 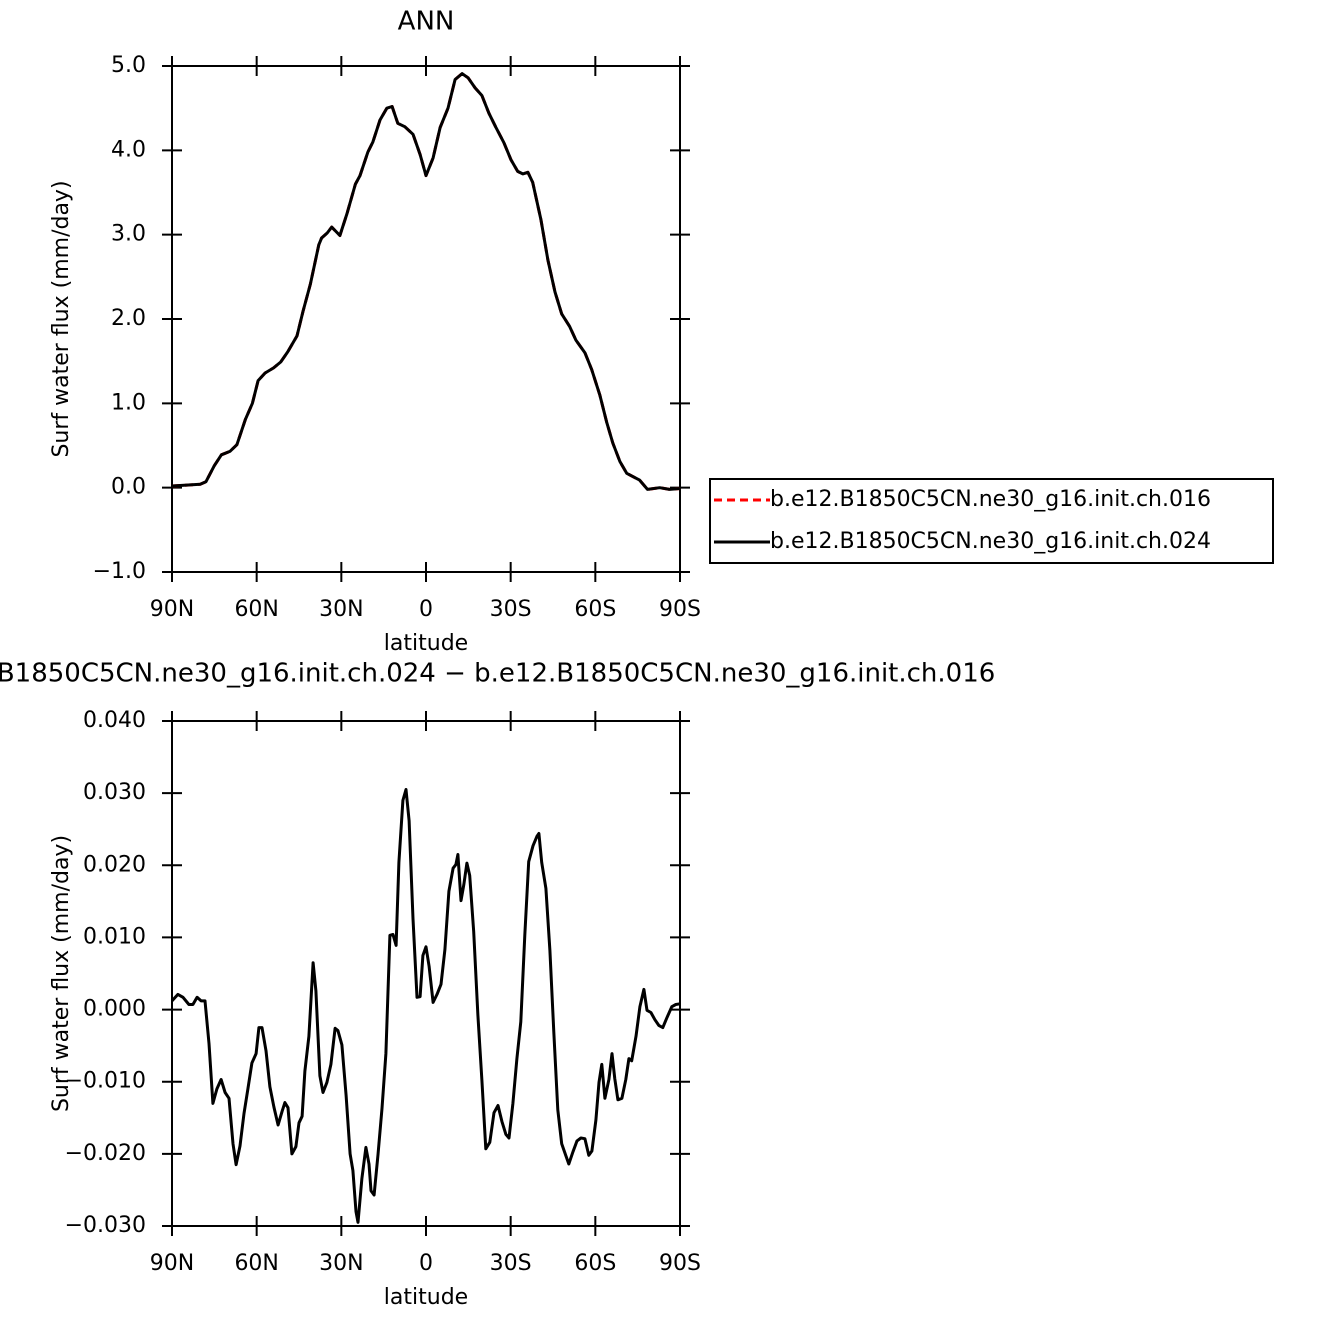 What do you see at coordinates (990, 499) in the screenshot?
I see `legend-label: b.e12.B1850C5CN.ne30_g16.init.ch.016` at bounding box center [990, 499].